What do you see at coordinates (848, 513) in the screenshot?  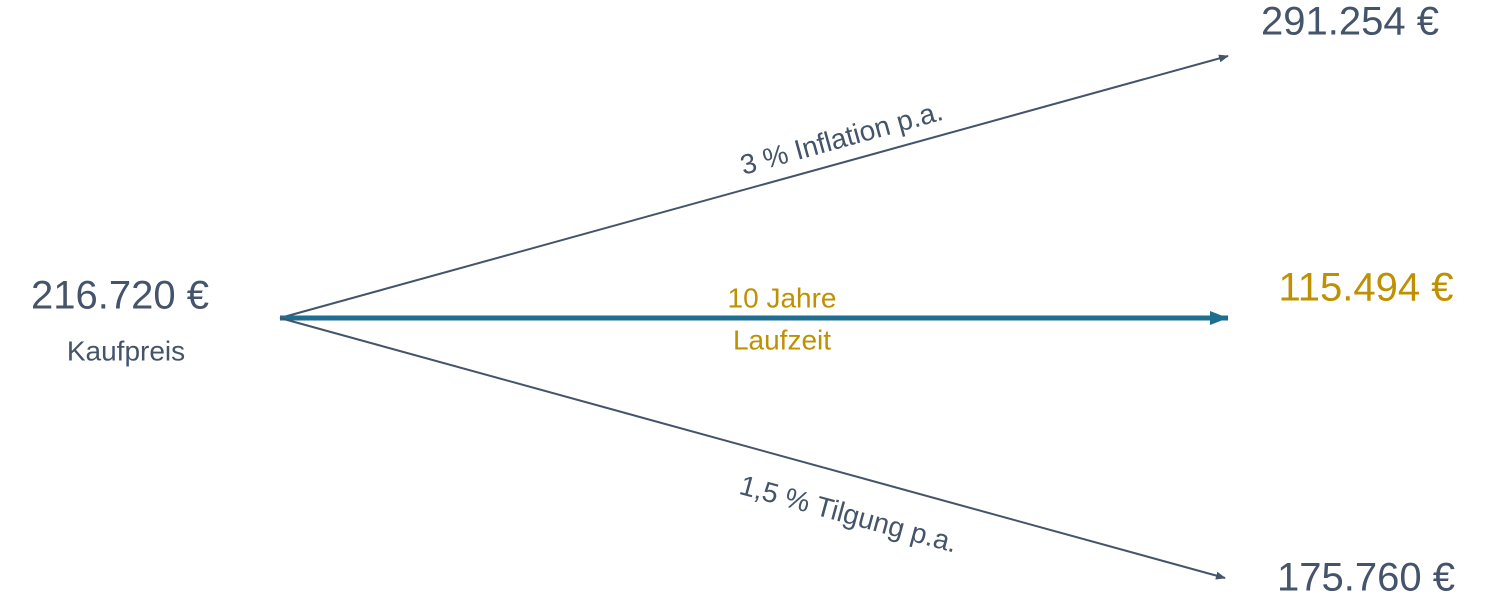 I see `bottom-edge-label: 1,5 % Tilgung p.a.` at bounding box center [848, 513].